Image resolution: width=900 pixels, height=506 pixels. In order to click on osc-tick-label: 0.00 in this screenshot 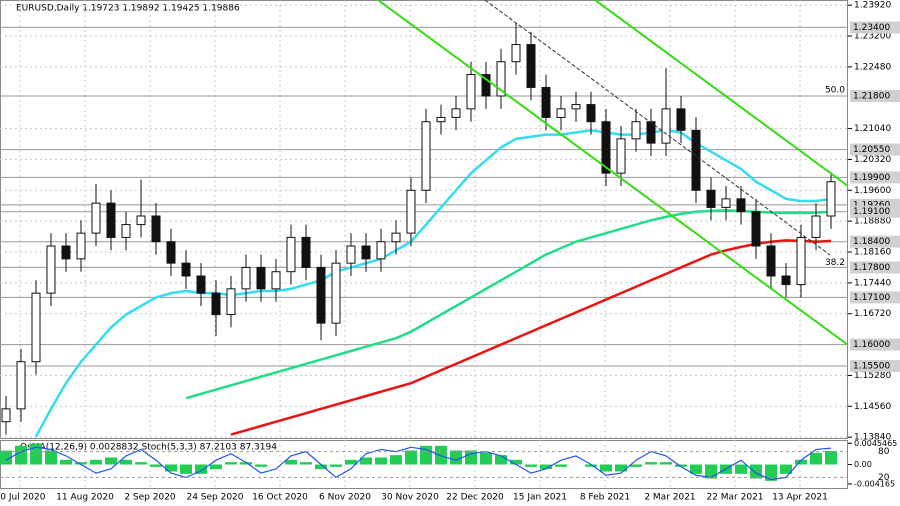, I will do `click(863, 464)`.